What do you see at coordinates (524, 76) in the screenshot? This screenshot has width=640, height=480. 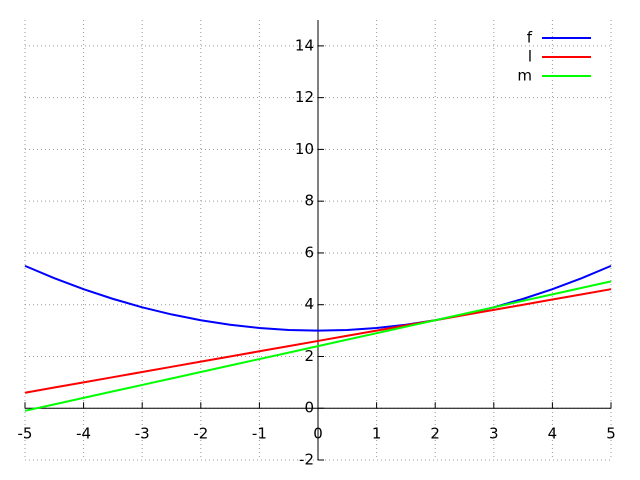 I see `legend-label: m` at bounding box center [524, 76].